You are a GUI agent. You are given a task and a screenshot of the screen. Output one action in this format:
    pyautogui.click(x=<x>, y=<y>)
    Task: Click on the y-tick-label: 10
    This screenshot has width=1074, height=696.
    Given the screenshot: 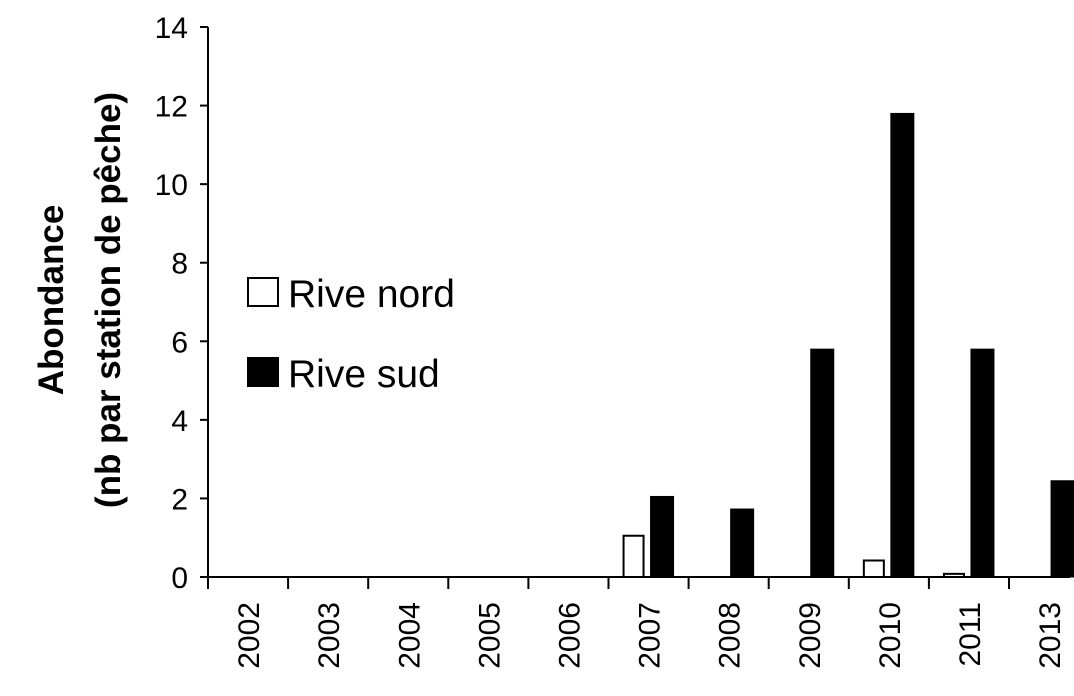 What is the action you would take?
    pyautogui.click(x=171, y=185)
    